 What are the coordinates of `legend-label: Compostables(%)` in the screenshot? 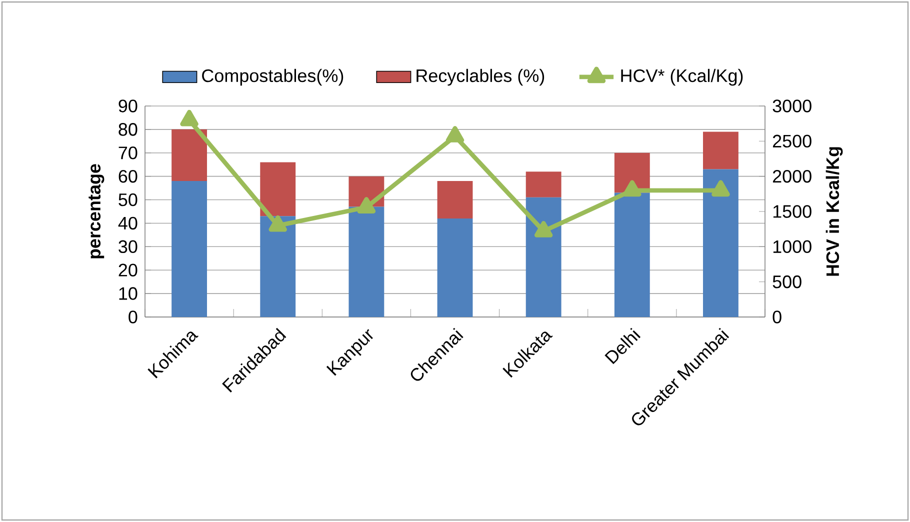 It's located at (273, 77).